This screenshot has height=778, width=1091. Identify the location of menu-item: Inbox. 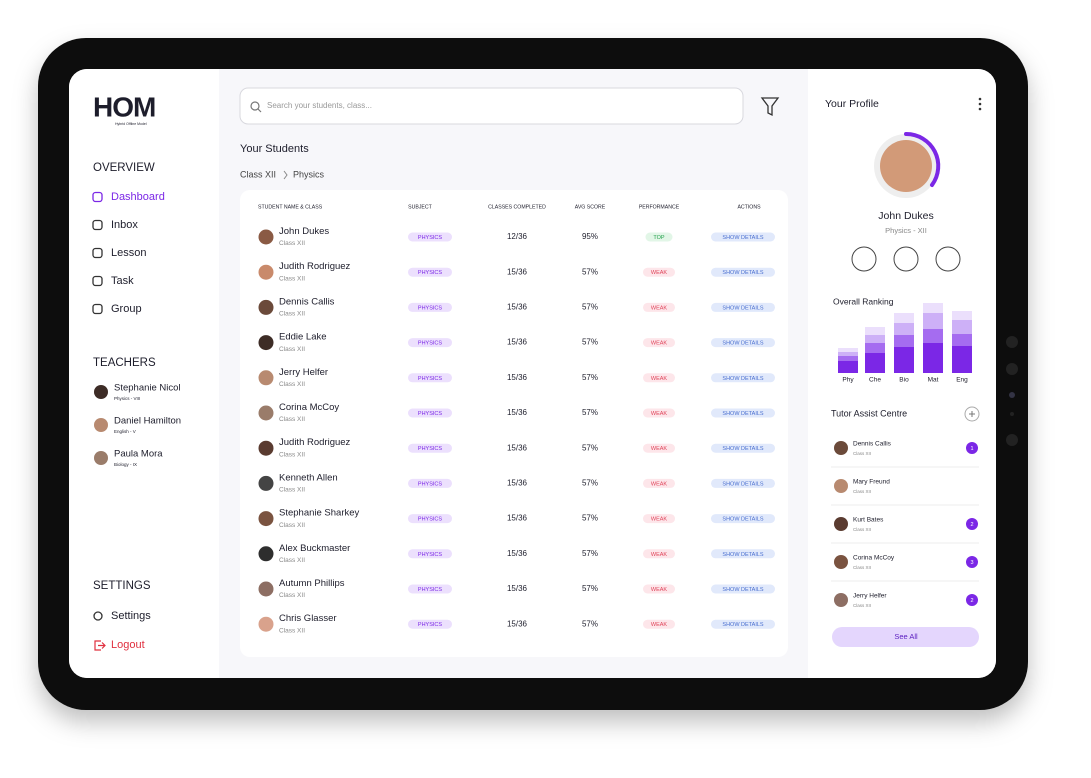
(124, 225).